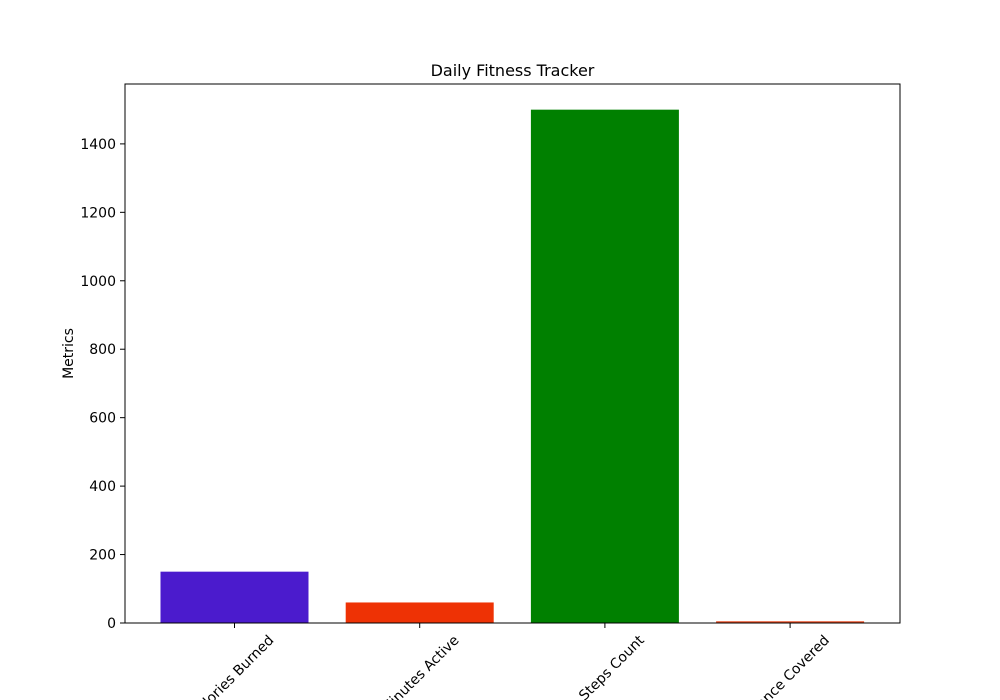 The width and height of the screenshot is (1000, 700). What do you see at coordinates (783, 666) in the screenshot?
I see `x-tick-label: Distance Covered` at bounding box center [783, 666].